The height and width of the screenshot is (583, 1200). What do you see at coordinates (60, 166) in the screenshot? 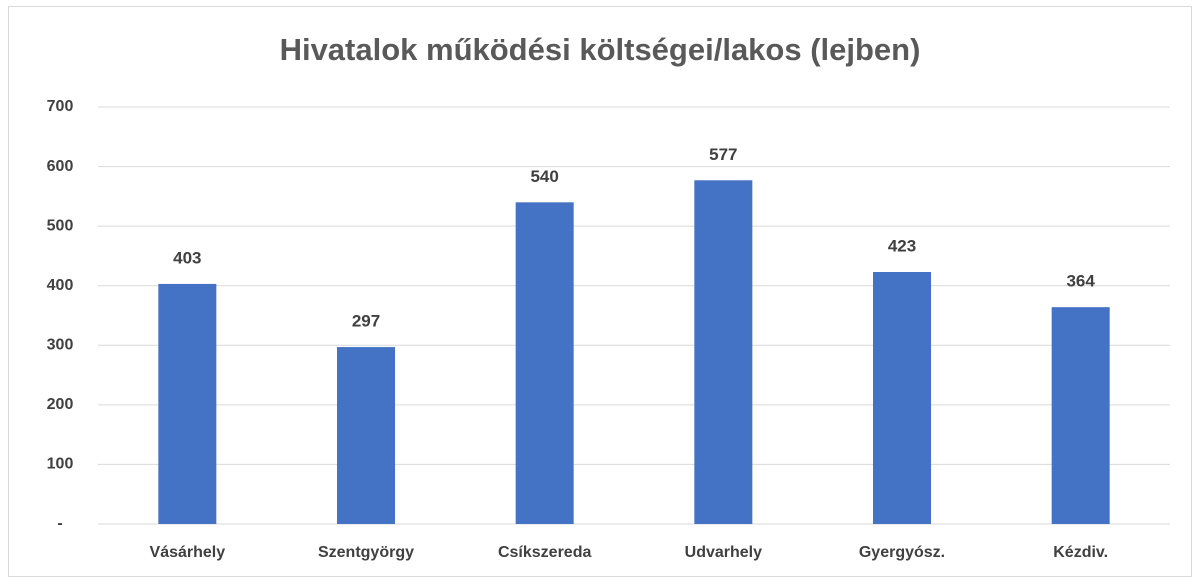
I see `y-tick-label: 600` at bounding box center [60, 166].